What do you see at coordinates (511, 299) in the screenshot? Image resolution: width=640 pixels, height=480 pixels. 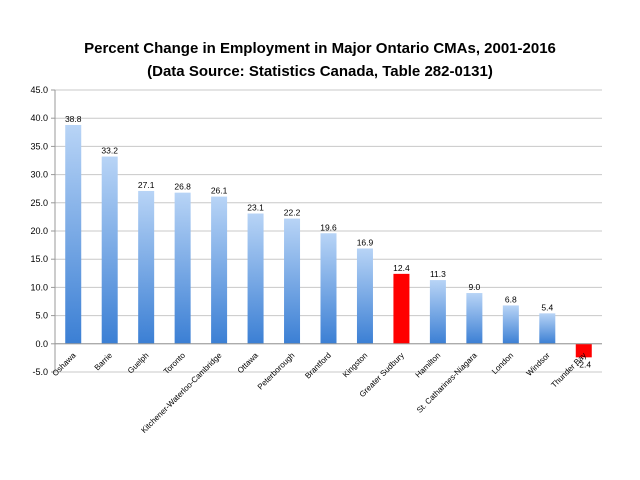 I see `data-label: 6.8` at bounding box center [511, 299].